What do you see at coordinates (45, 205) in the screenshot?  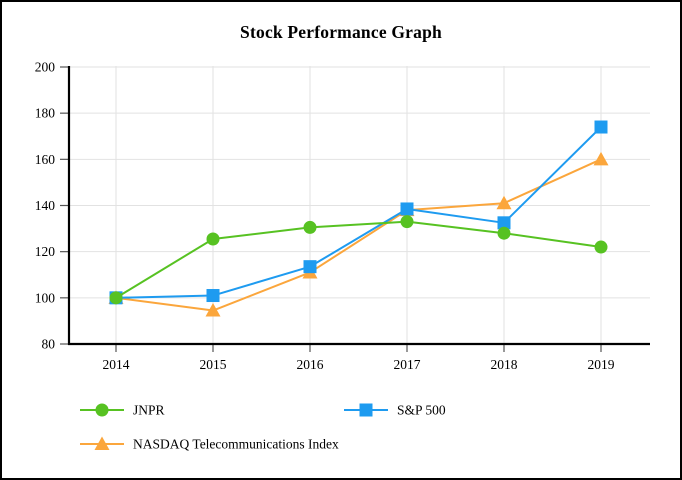 I see `y-tick-label: 140` at bounding box center [45, 205].